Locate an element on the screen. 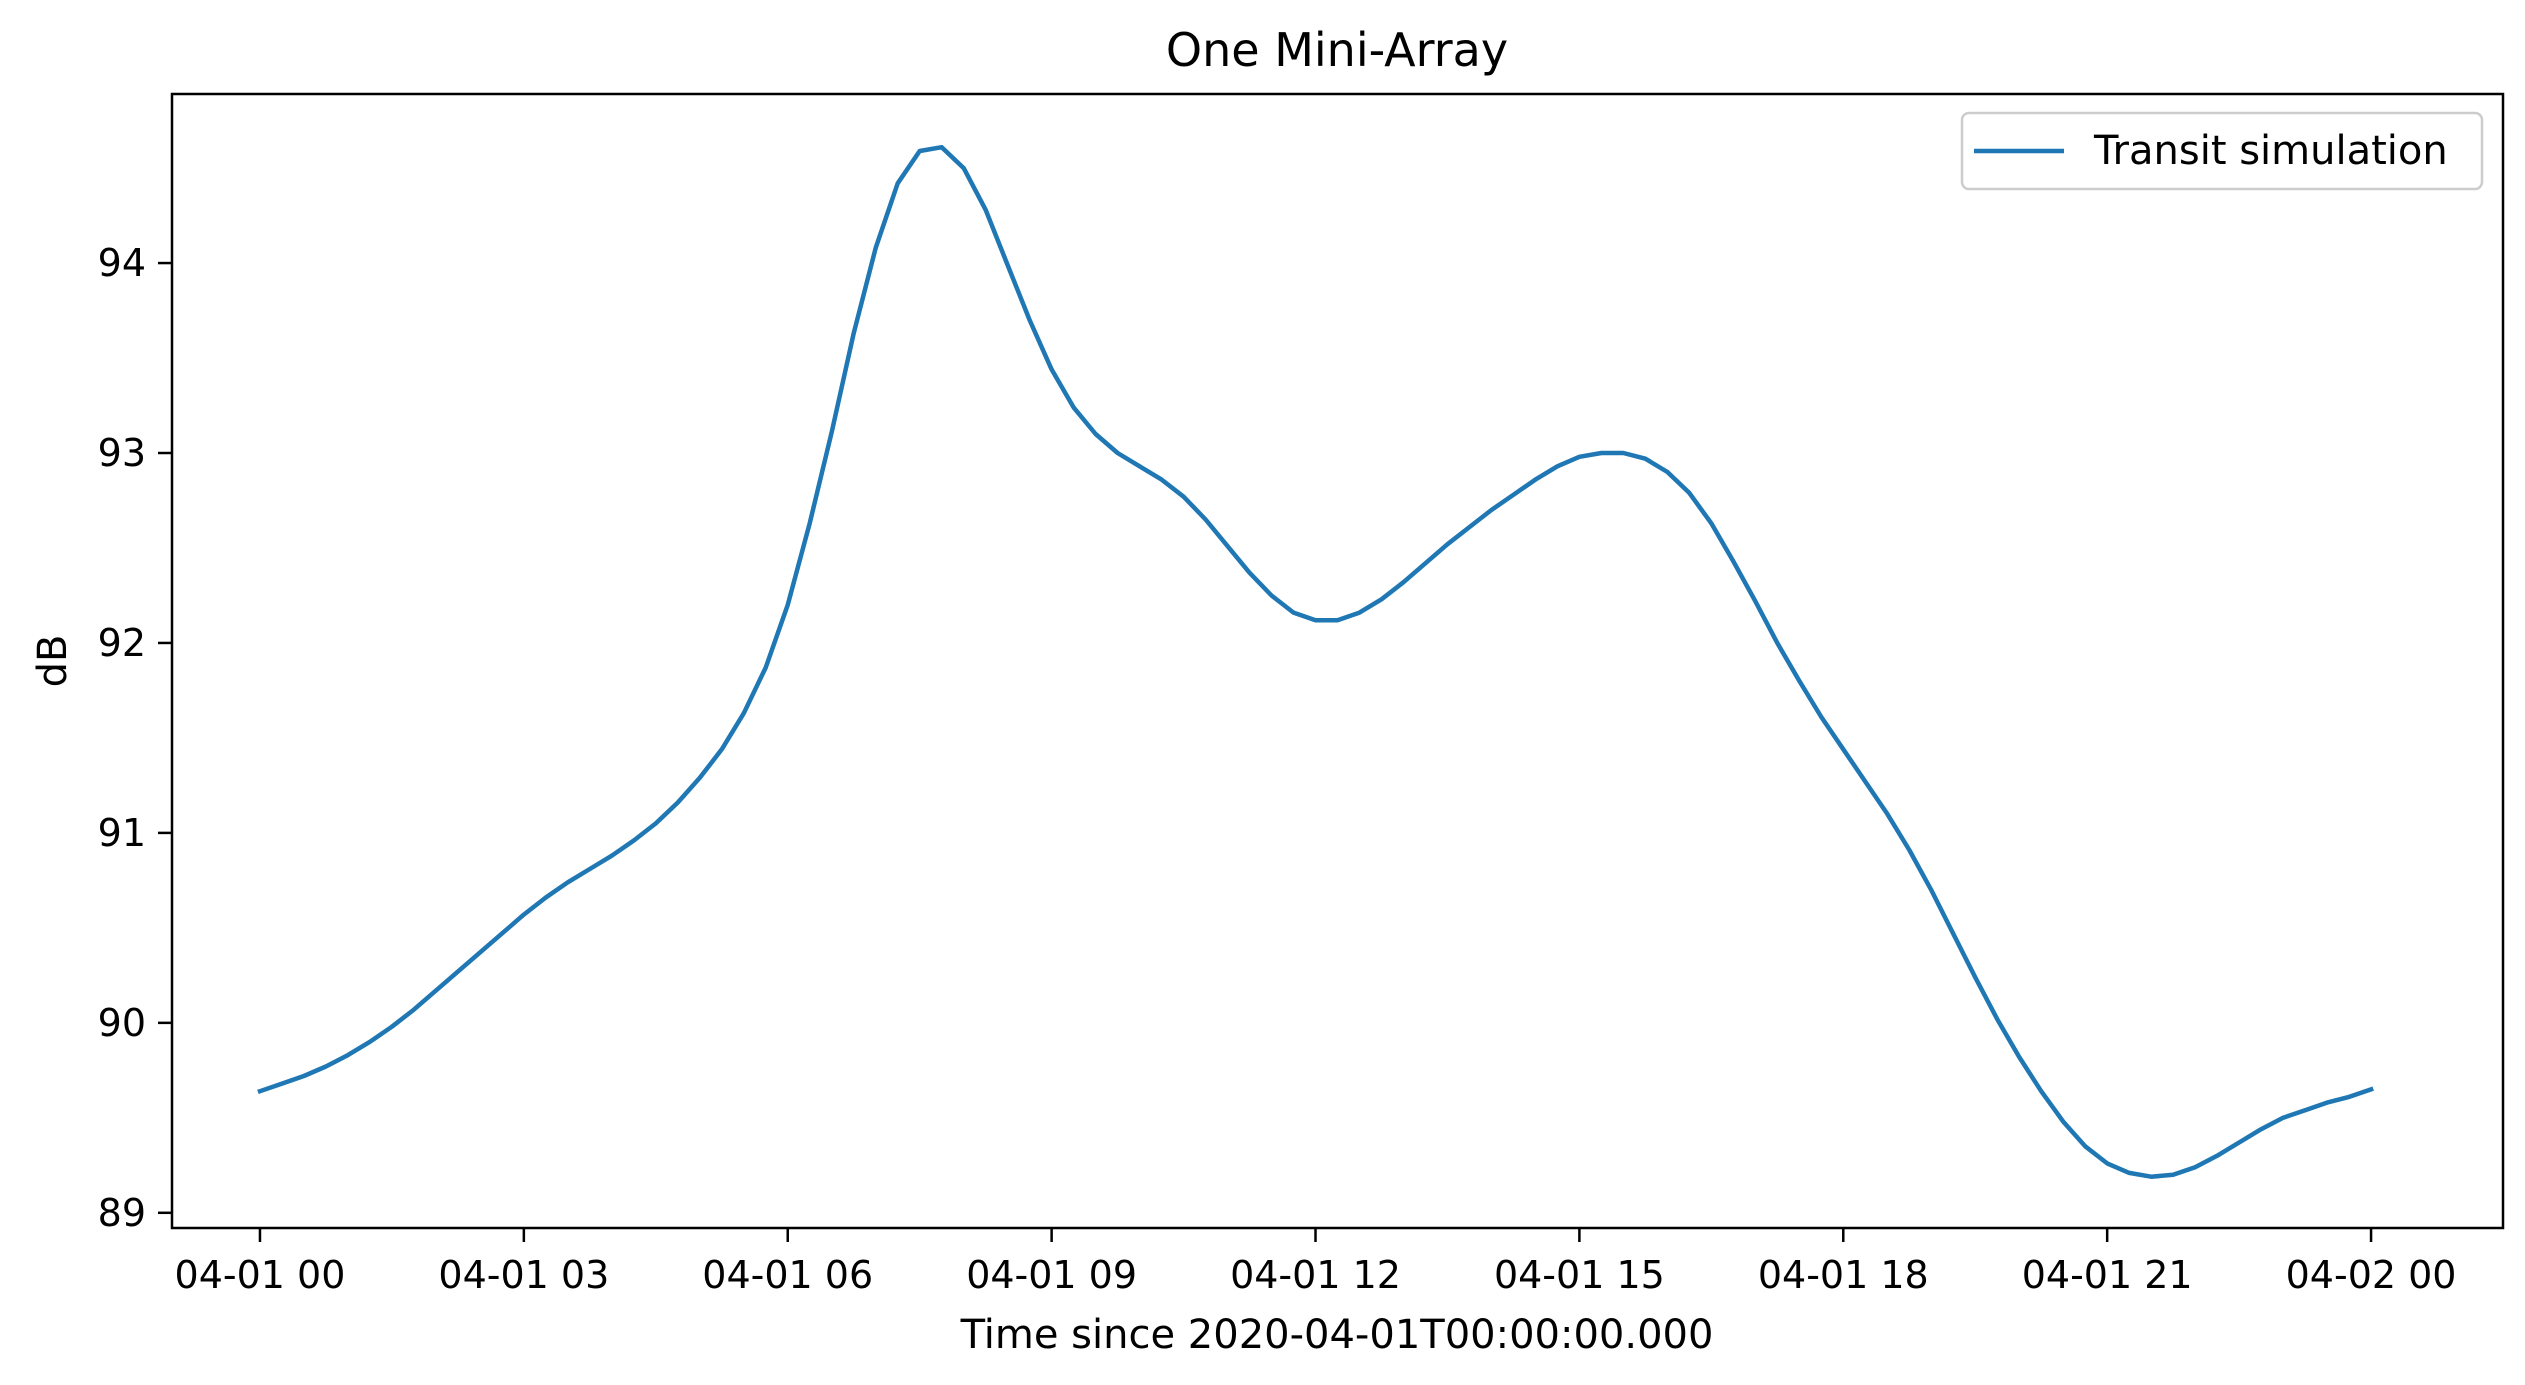 The height and width of the screenshot is (1385, 2525). legend-label-transit-simulation: Transit simulation is located at coordinates (2270, 151).